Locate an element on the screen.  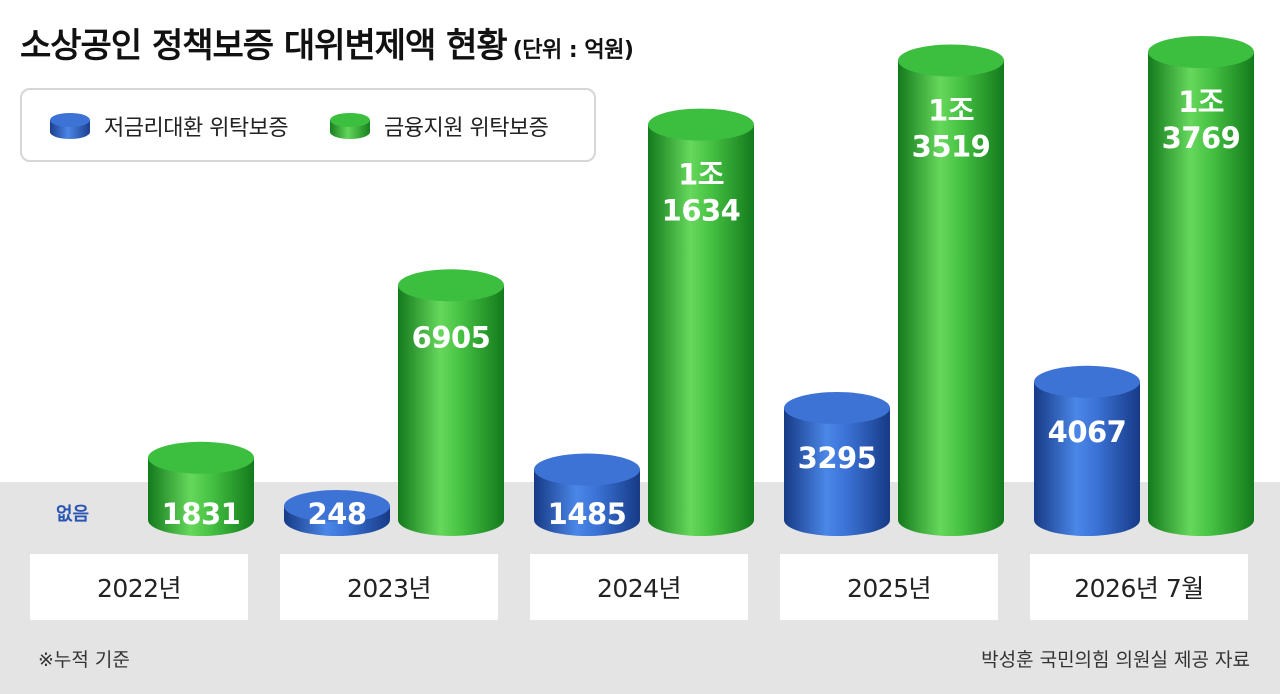
data-label: 6905 is located at coordinates (451, 337).